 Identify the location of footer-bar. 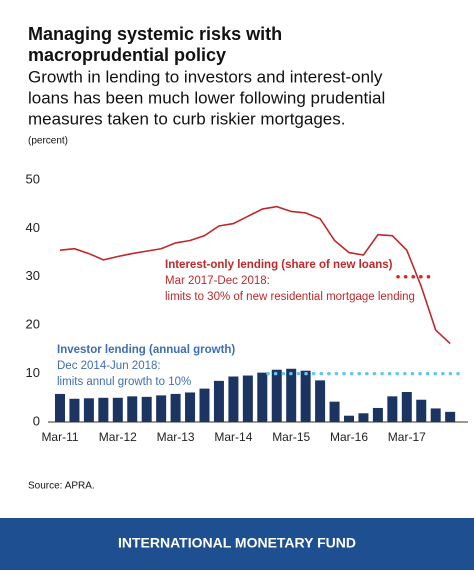
(237, 544).